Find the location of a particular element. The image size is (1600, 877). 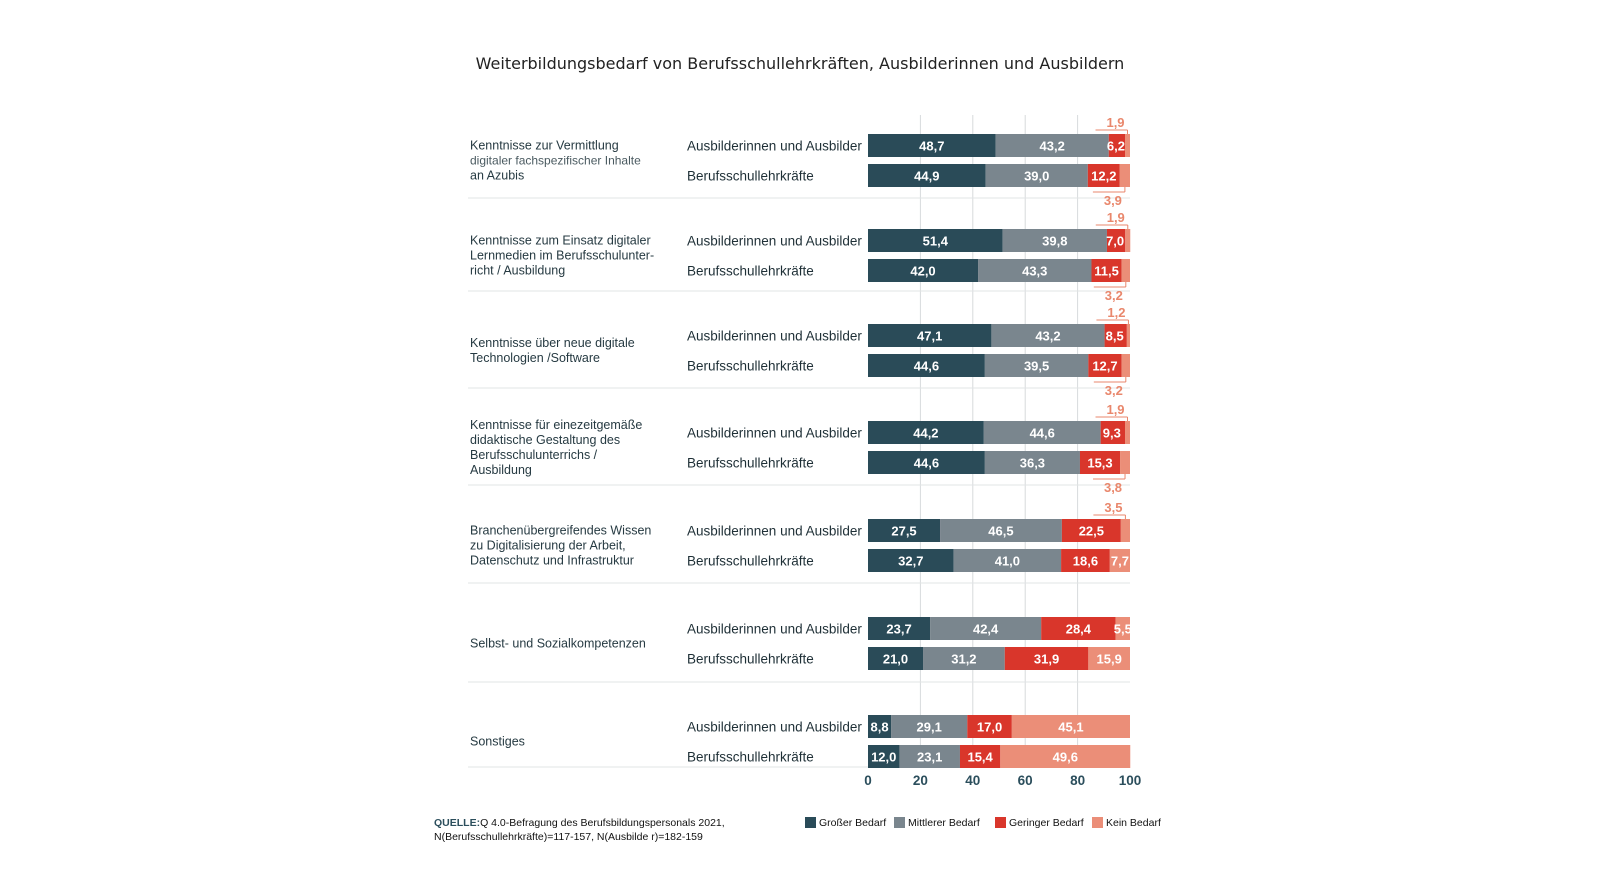

value-label: 44,2 is located at coordinates (925, 433).